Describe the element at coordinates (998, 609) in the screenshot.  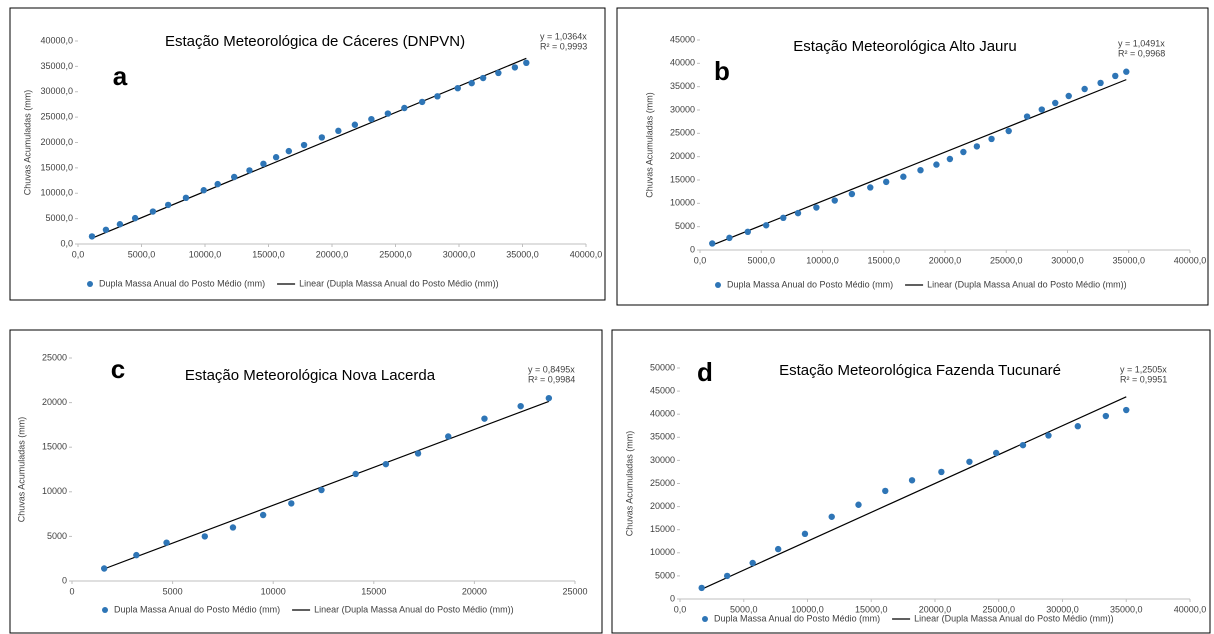
I see `x-tick-label: 25000,0` at that location.